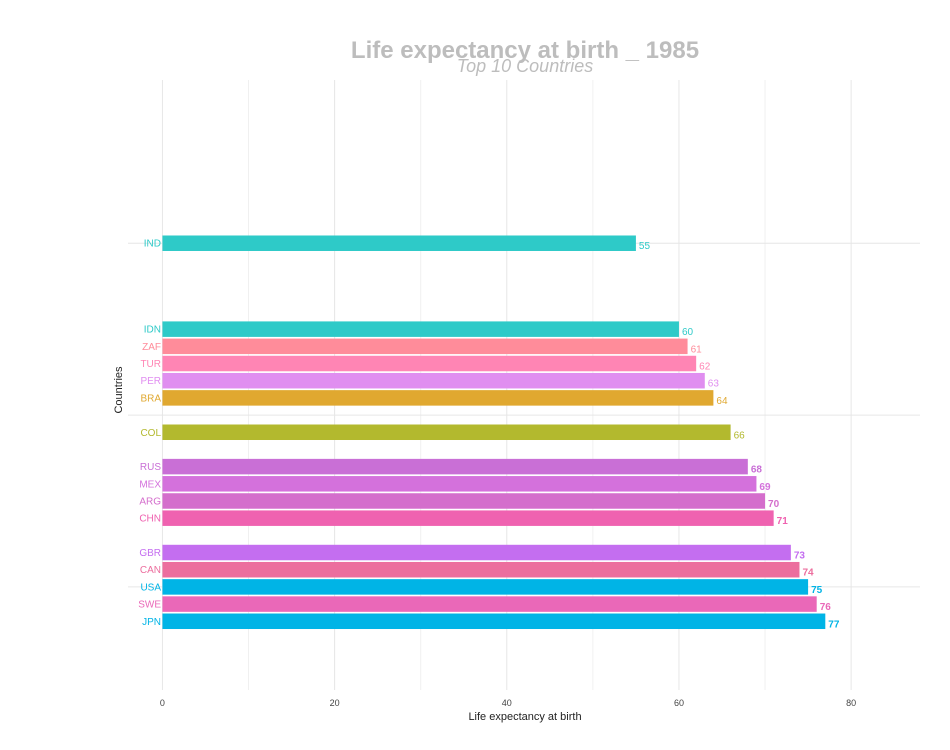  Describe the element at coordinates (152, 330) in the screenshot. I see `category-label: IDN` at that location.